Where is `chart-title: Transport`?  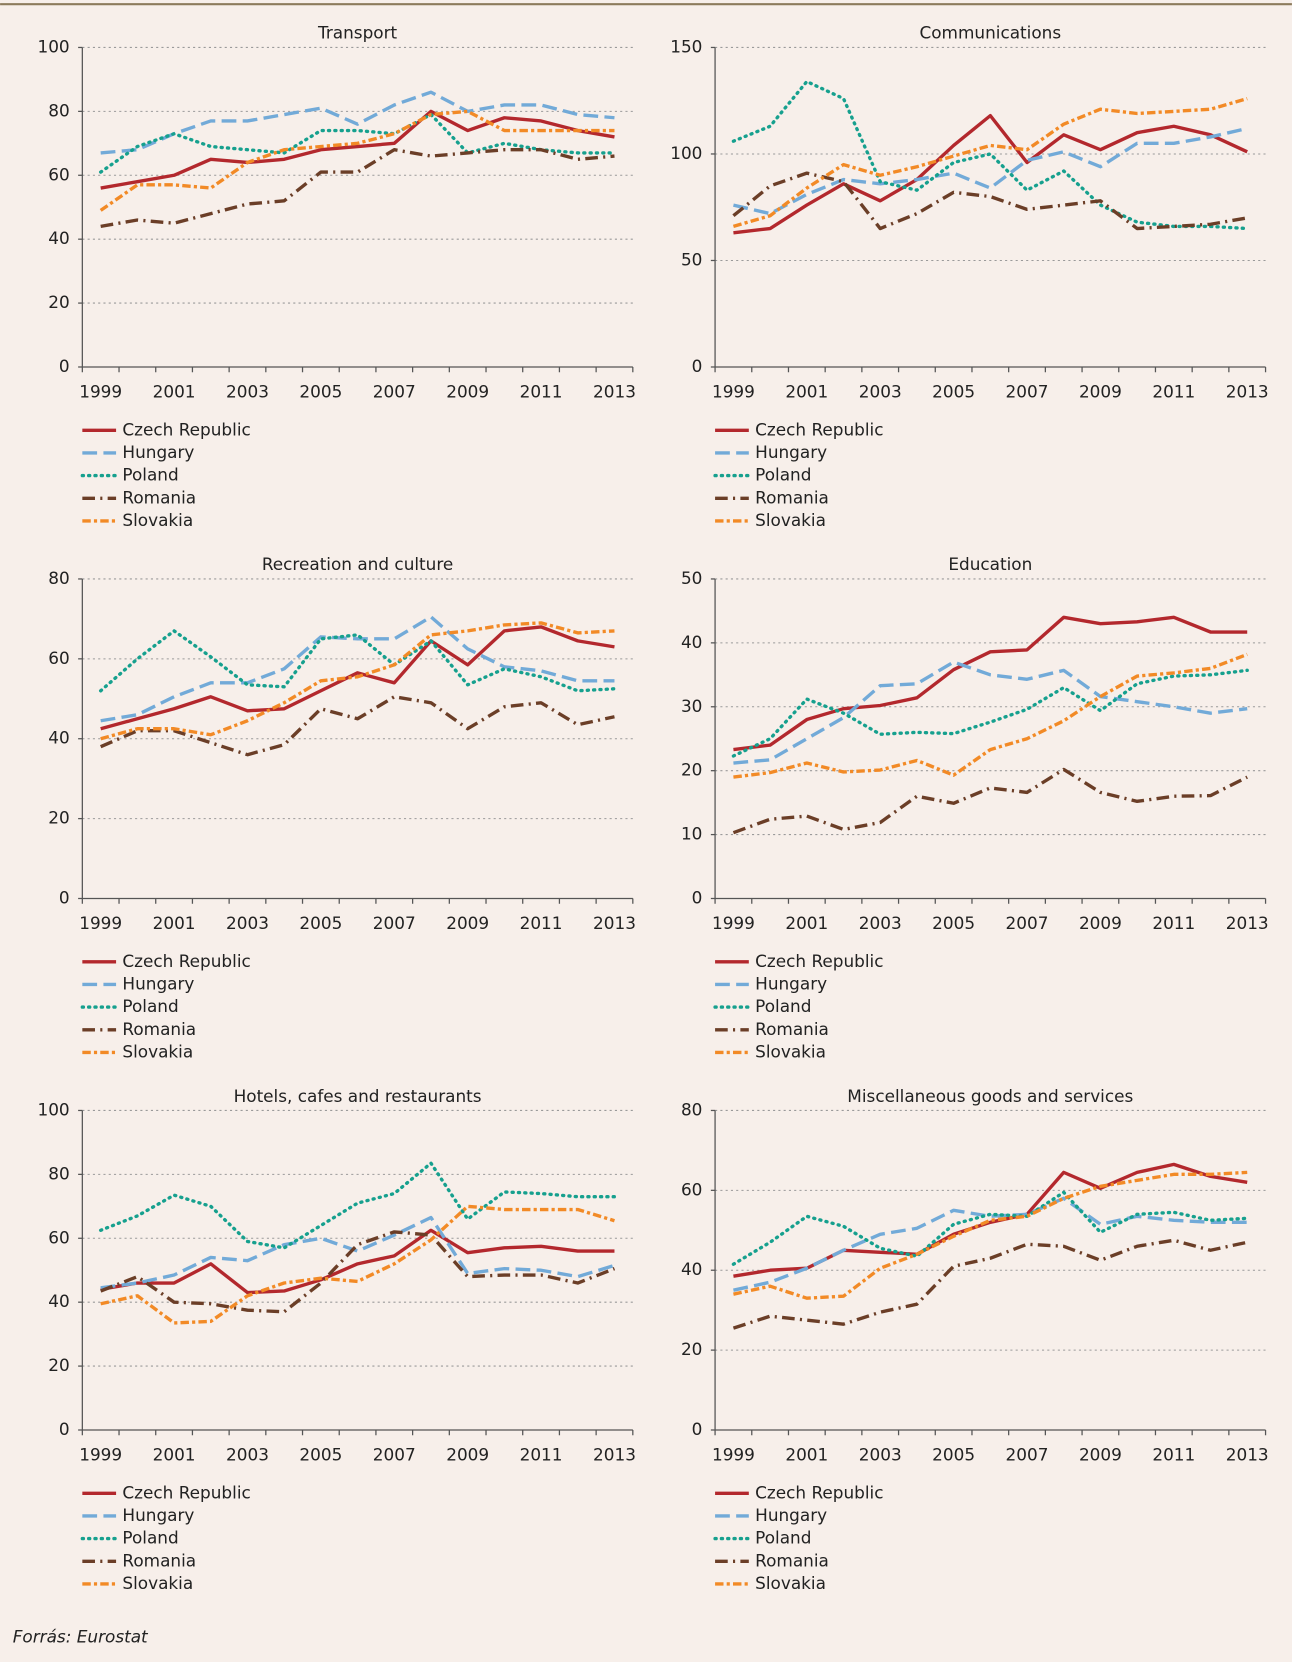
chart-title: Transport is located at coordinates (357, 33).